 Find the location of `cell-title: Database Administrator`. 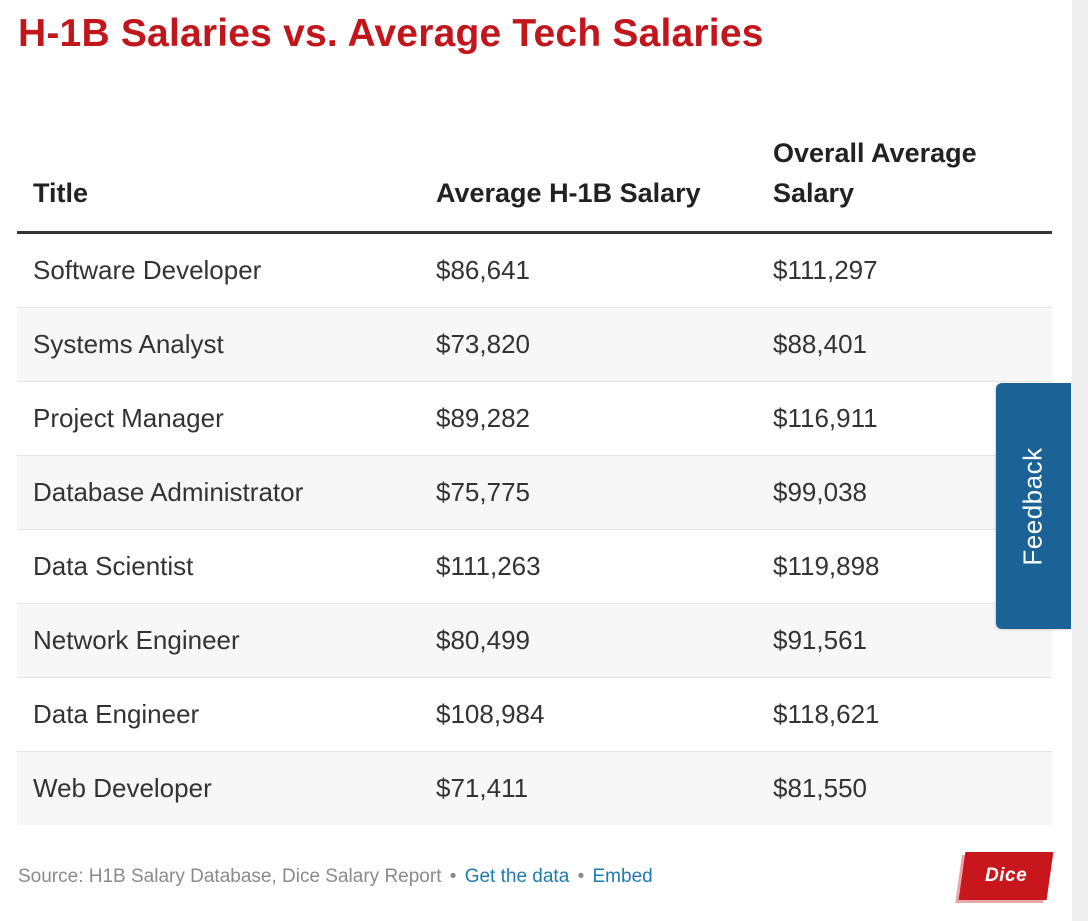

cell-title: Database Administrator is located at coordinates (218, 492).